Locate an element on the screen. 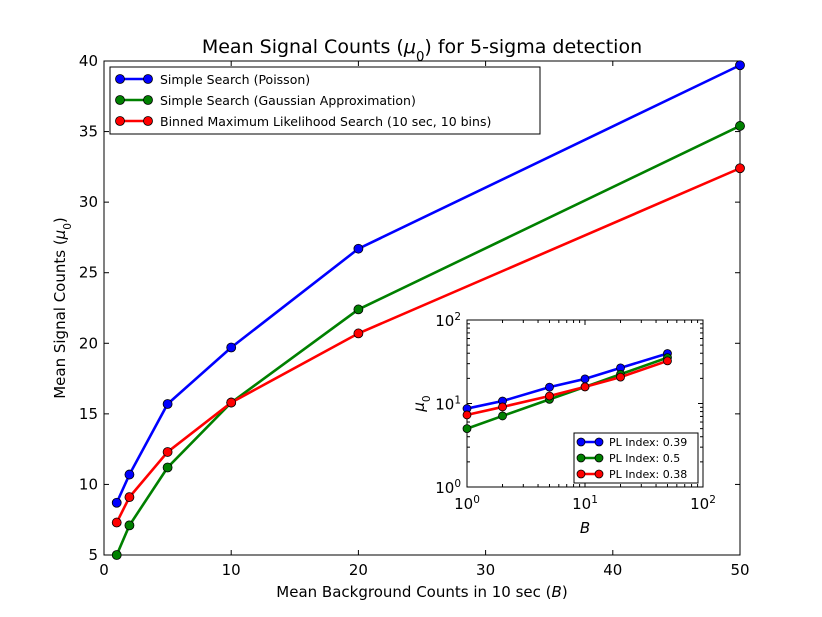  inset-x-tick-label: 10⁰ is located at coordinates (467, 503).